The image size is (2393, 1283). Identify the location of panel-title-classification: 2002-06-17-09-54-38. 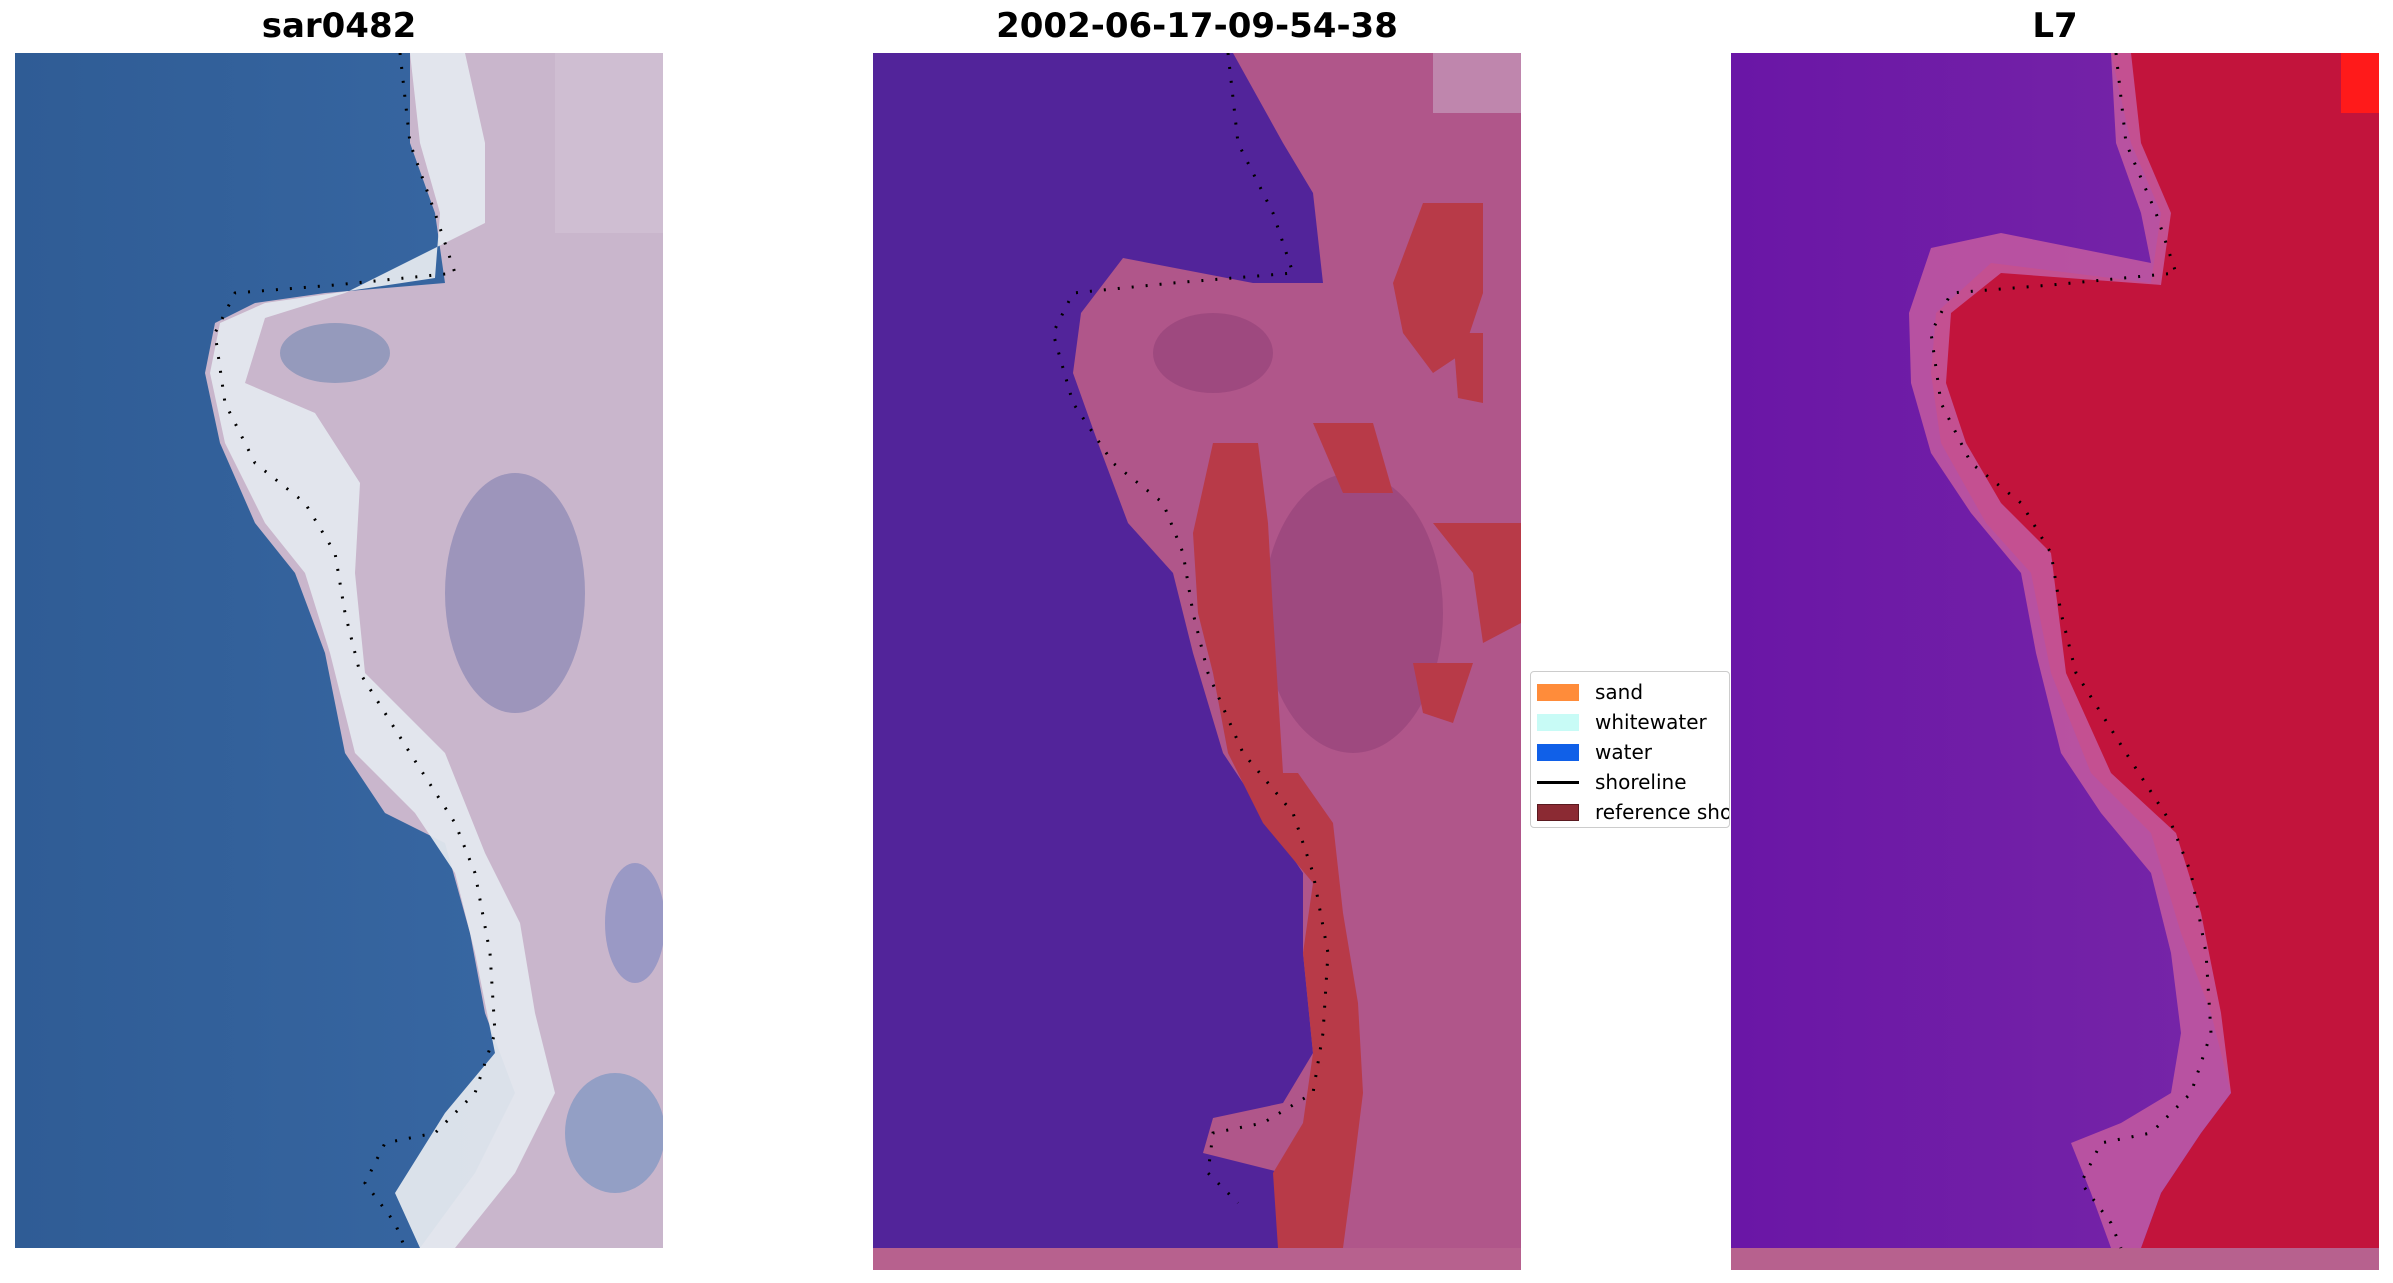
(1197, 26).